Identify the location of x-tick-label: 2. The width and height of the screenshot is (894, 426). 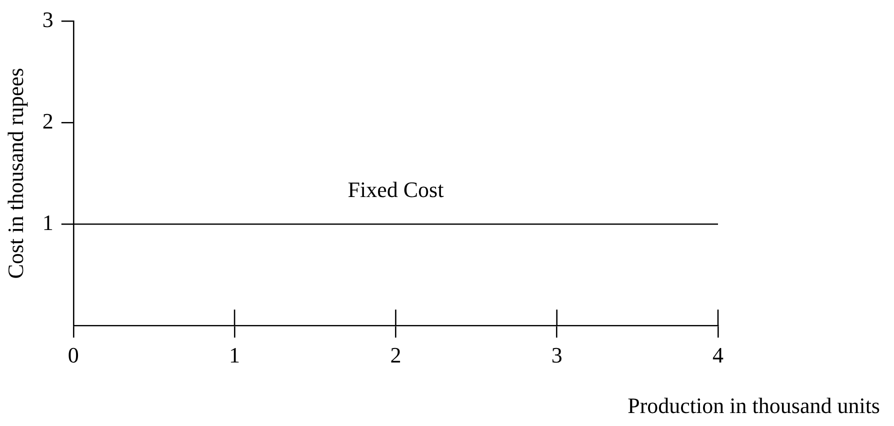
(396, 355).